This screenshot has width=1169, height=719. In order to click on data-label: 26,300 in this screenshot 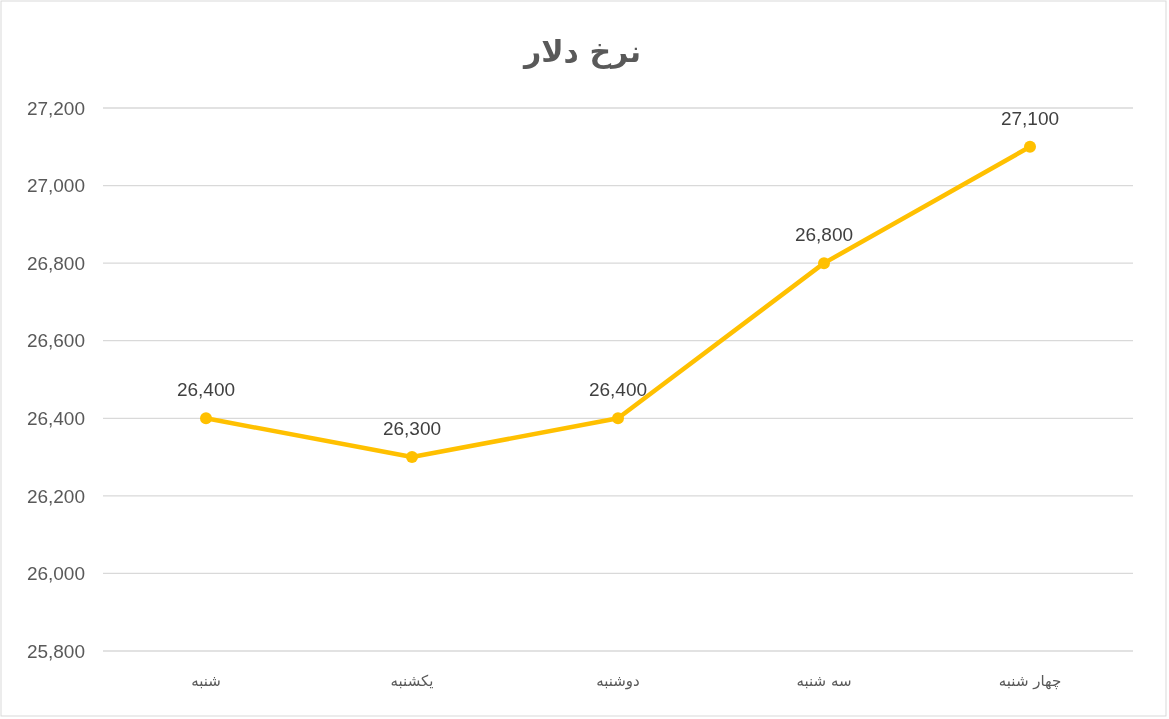, I will do `click(412, 429)`.